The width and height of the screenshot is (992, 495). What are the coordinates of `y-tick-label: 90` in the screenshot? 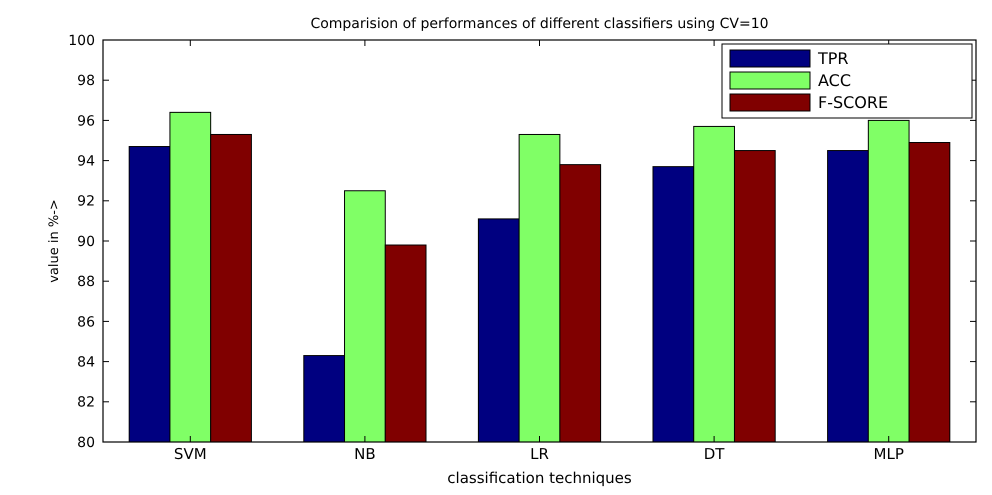 It's located at (86, 242).